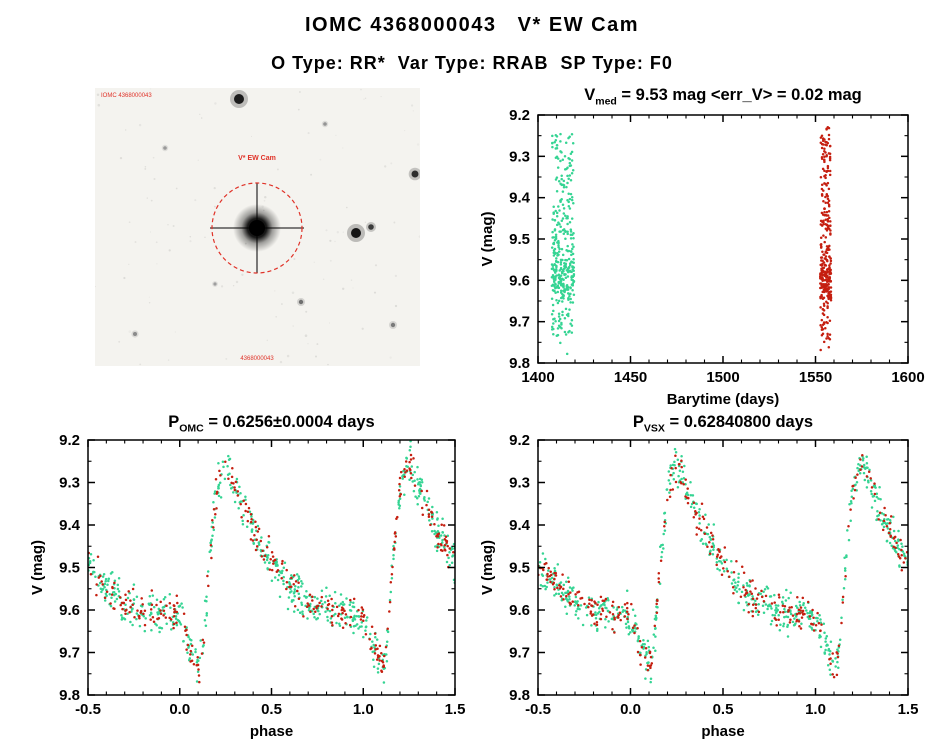 The height and width of the screenshot is (747, 944). What do you see at coordinates (723, 399) in the screenshot?
I see `x-axis-label: Barytime (days)` at bounding box center [723, 399].